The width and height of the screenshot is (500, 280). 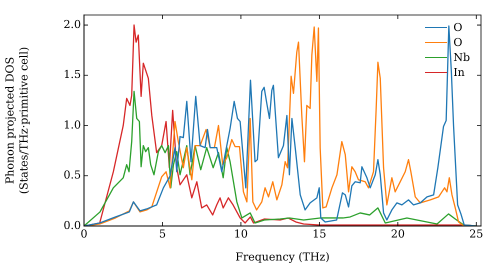 What do you see at coordinates (476, 233) in the screenshot?
I see `x-tick-label: 25` at bounding box center [476, 233].